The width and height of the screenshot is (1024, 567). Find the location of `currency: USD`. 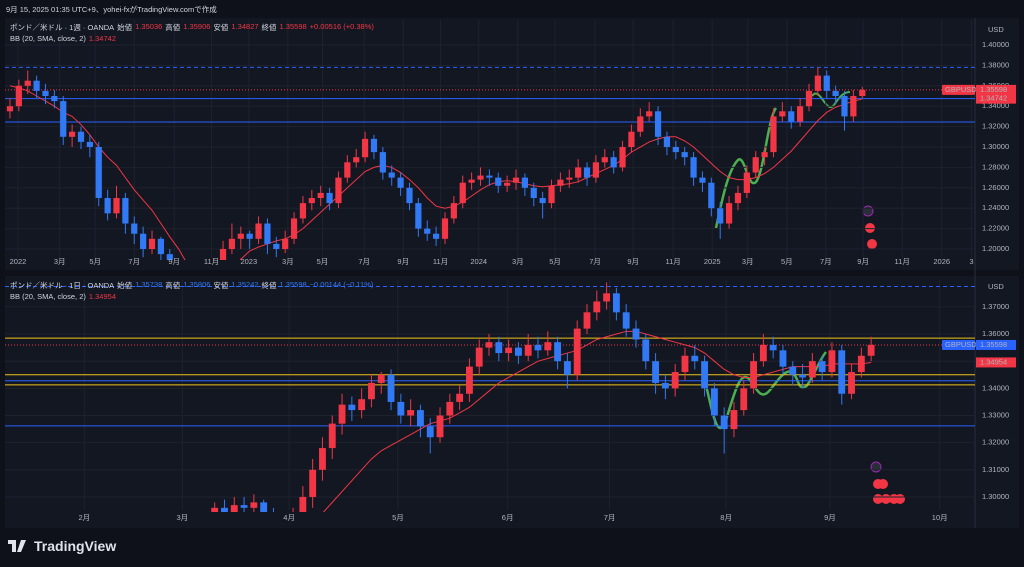

currency: USD is located at coordinates (996, 286).